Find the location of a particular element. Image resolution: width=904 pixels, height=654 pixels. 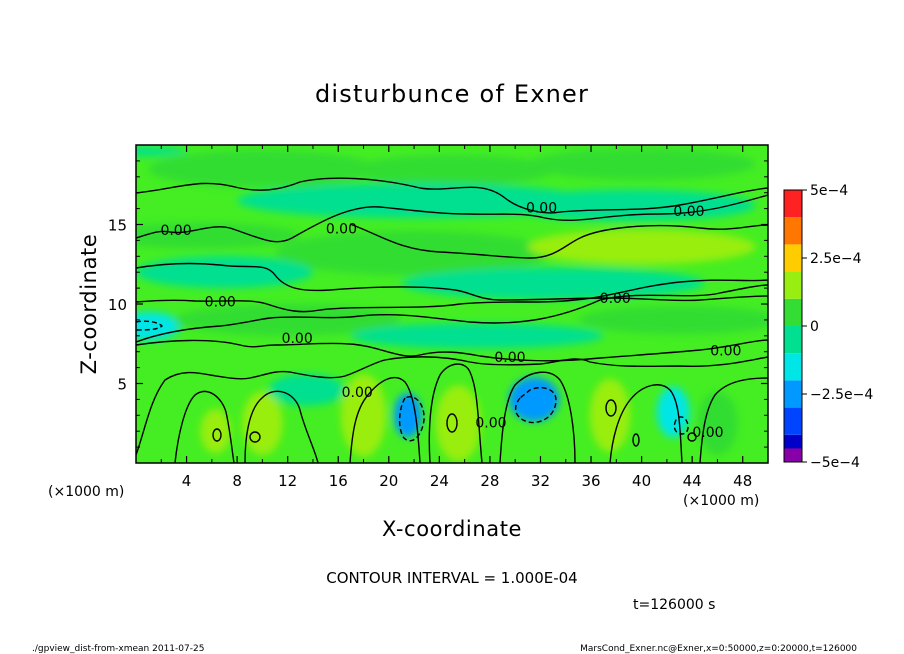

colorbar: 5e−4 2.5e−4 0 −2.5e−4 −5e−4 is located at coordinates (828, 327).